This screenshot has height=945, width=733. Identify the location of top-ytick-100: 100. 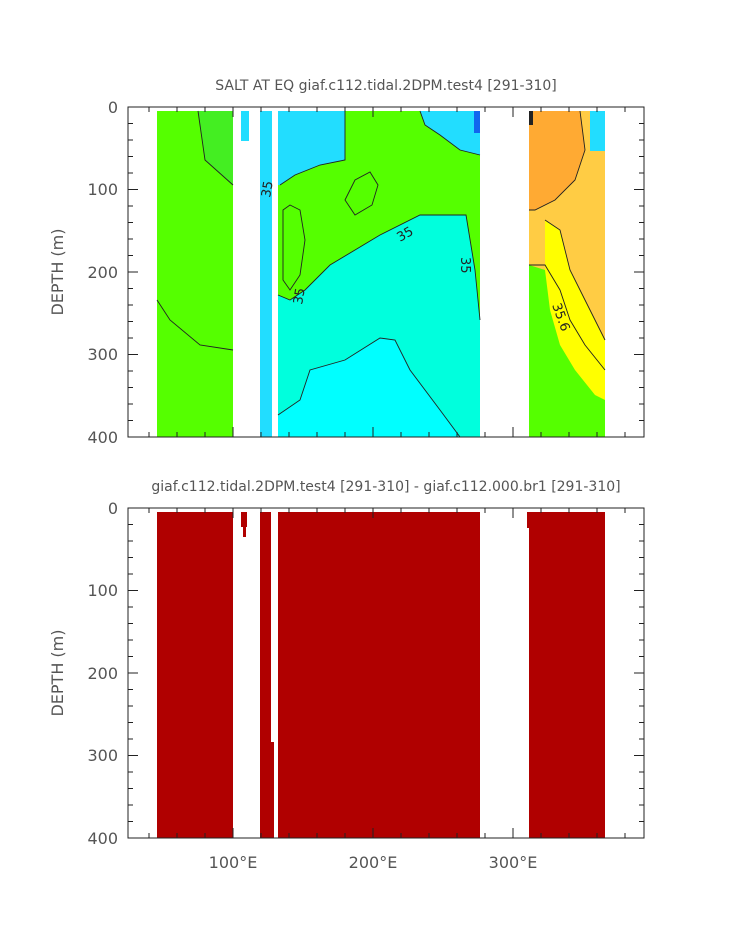
(102, 189).